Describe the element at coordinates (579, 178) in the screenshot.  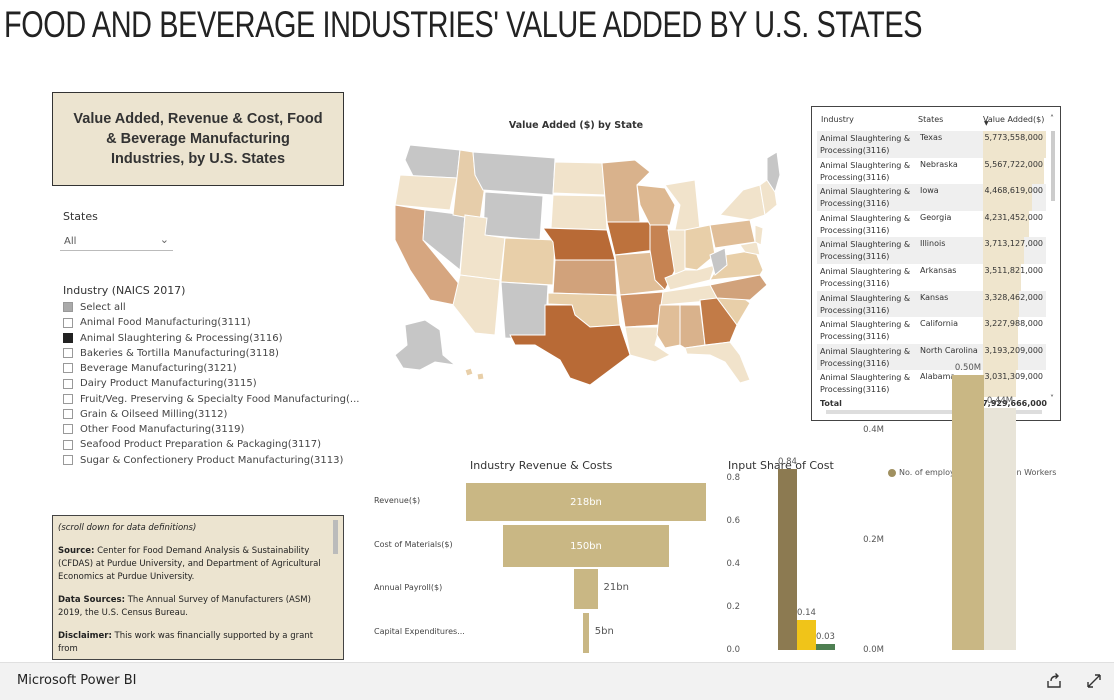
I see `state-north-dakota` at that location.